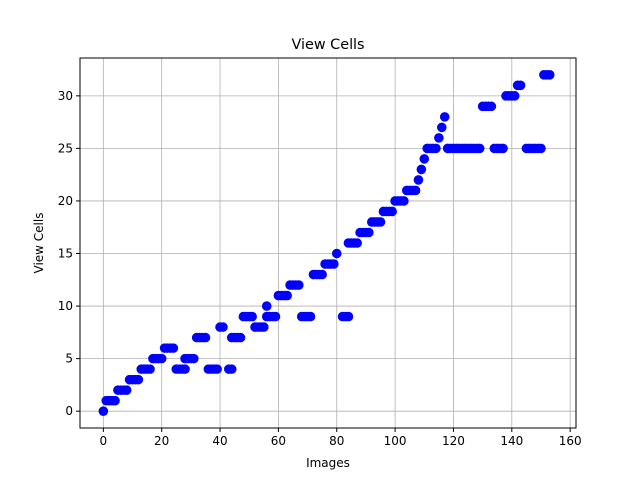  I want to click on x-axis-ticks: 0 20 40 60 80 100 120 140 160, so click(341, 438).